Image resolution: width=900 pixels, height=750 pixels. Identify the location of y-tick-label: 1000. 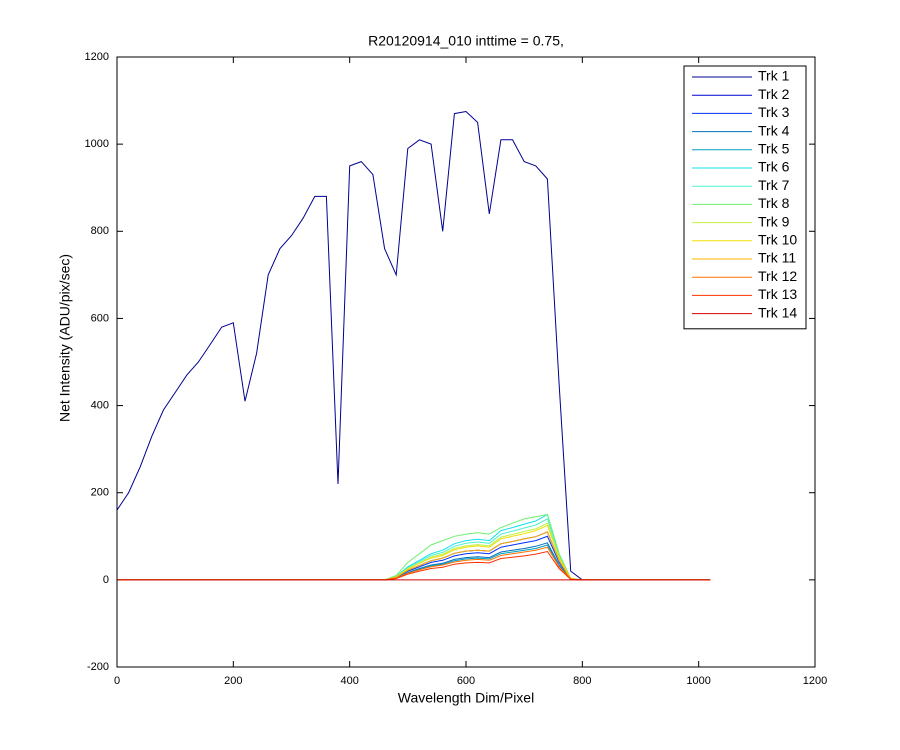
(97, 144).